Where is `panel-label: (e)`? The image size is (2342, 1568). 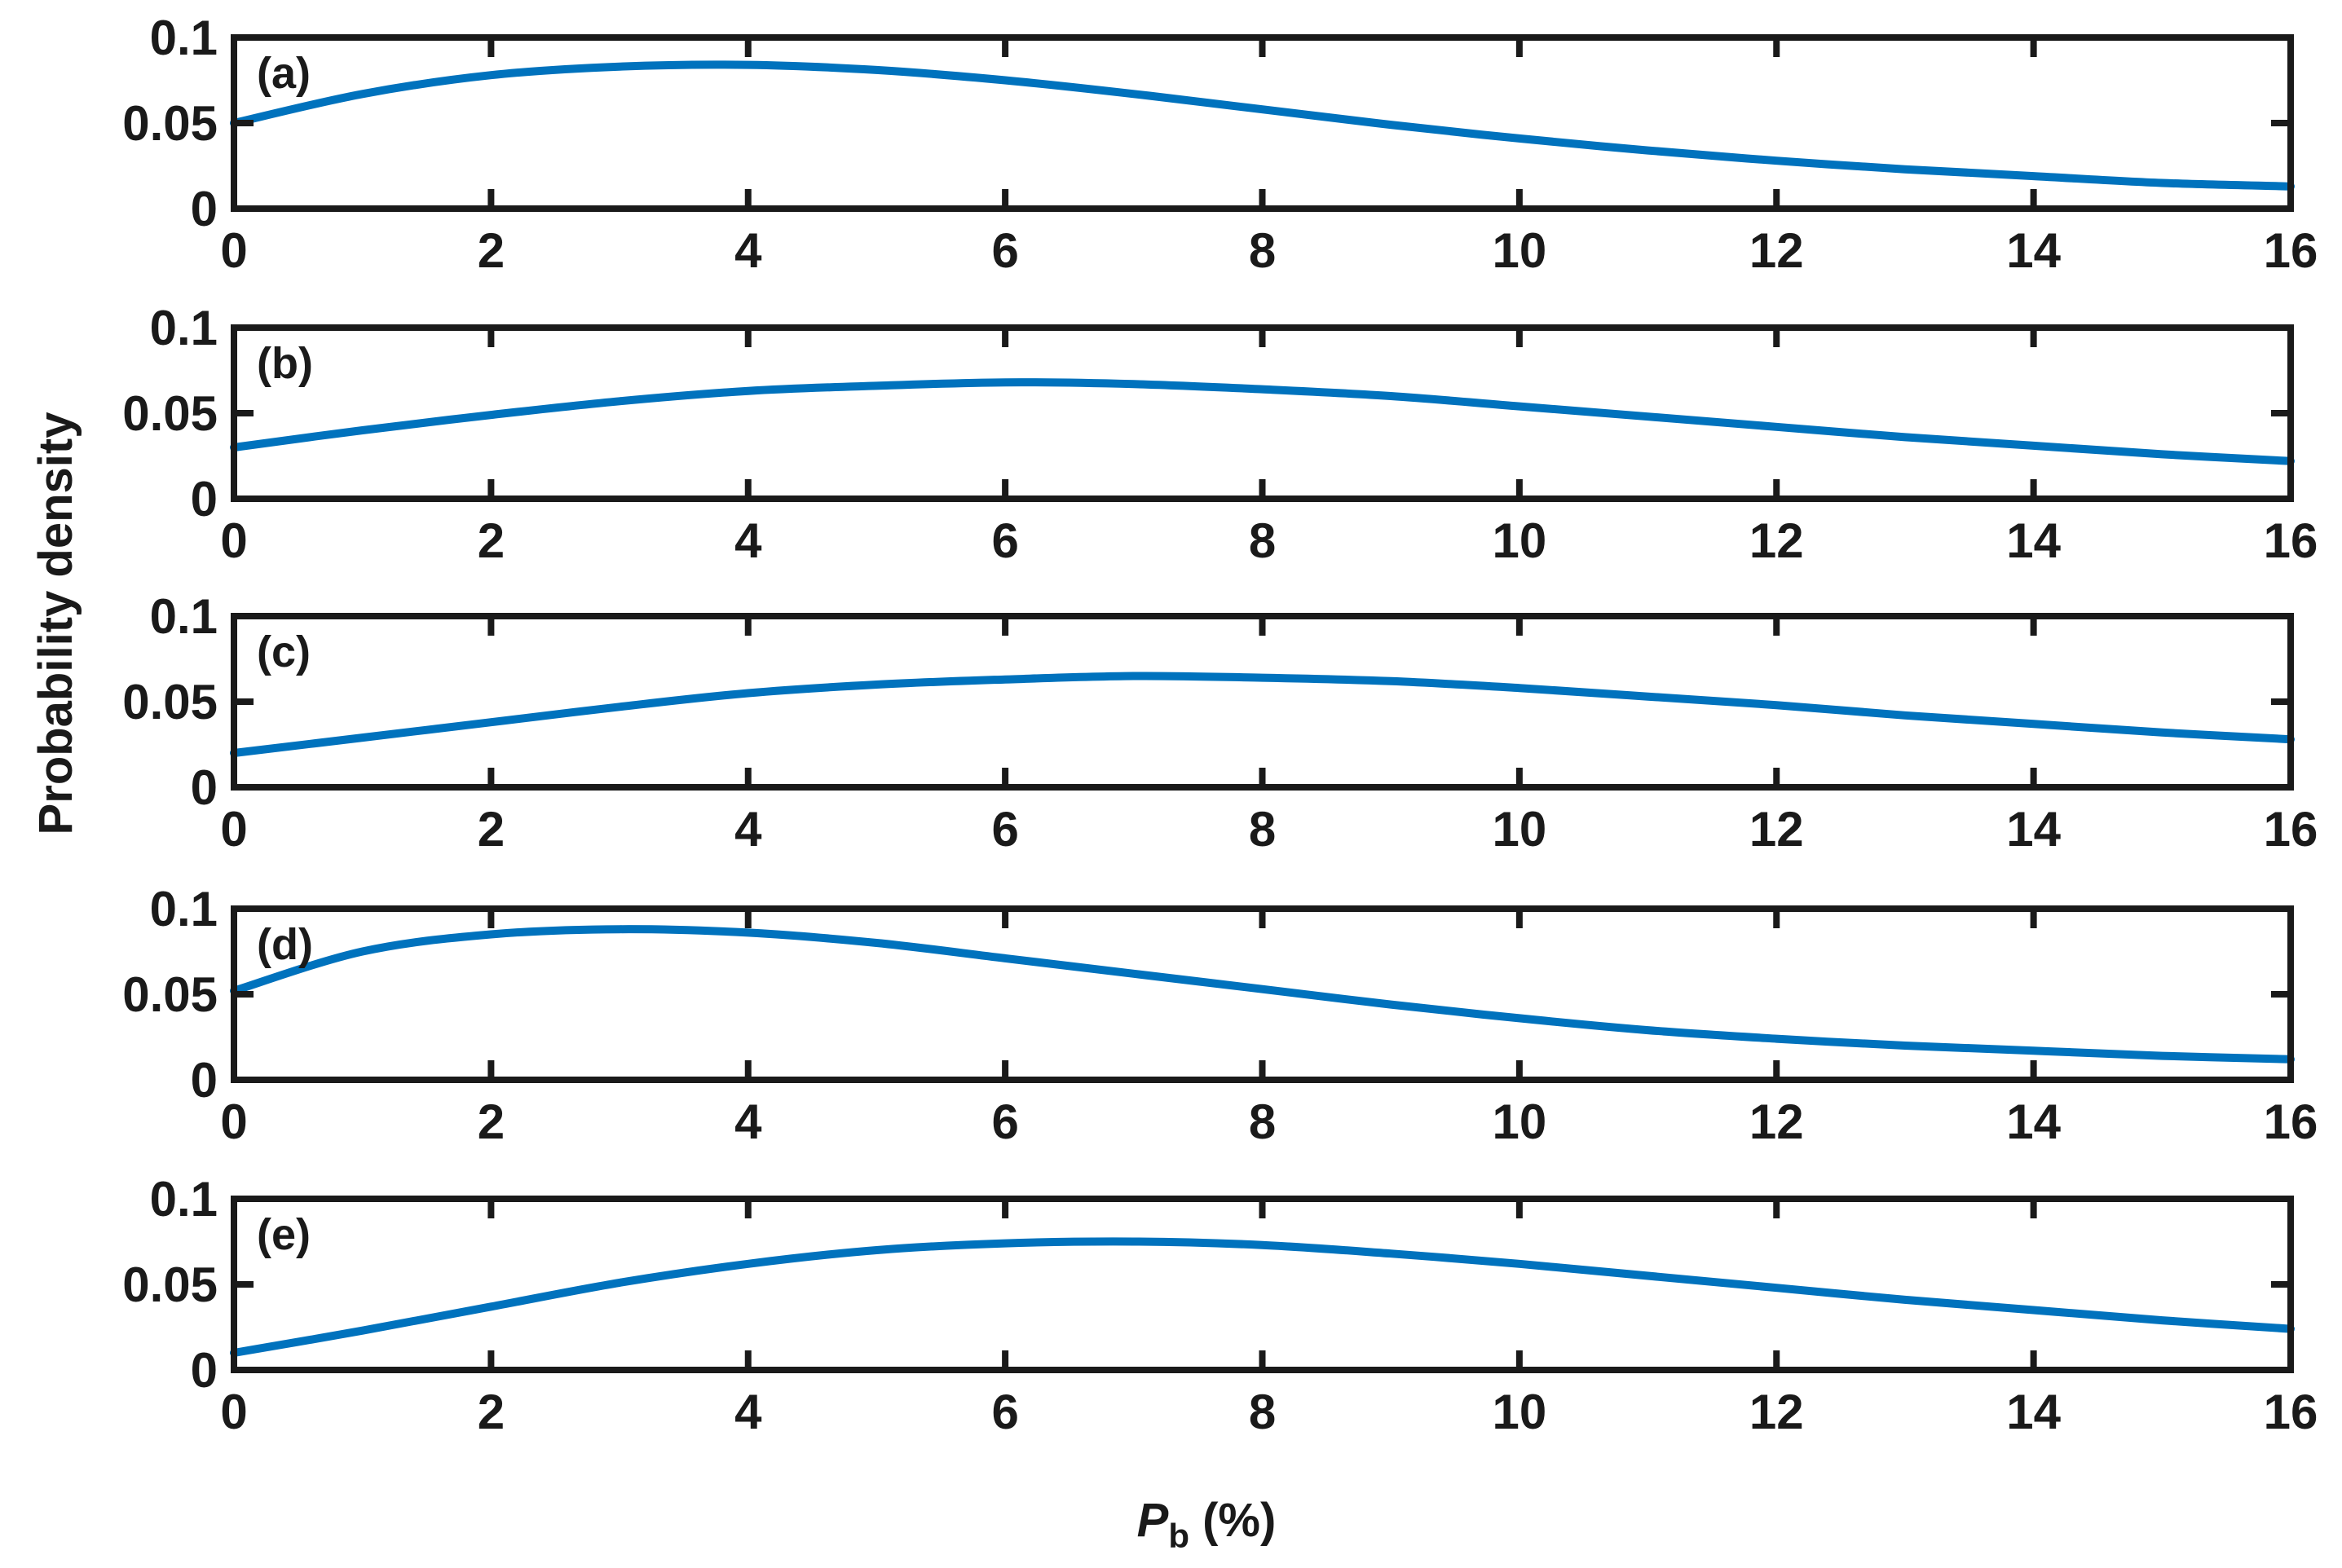 panel-label: (e) is located at coordinates (284, 1234).